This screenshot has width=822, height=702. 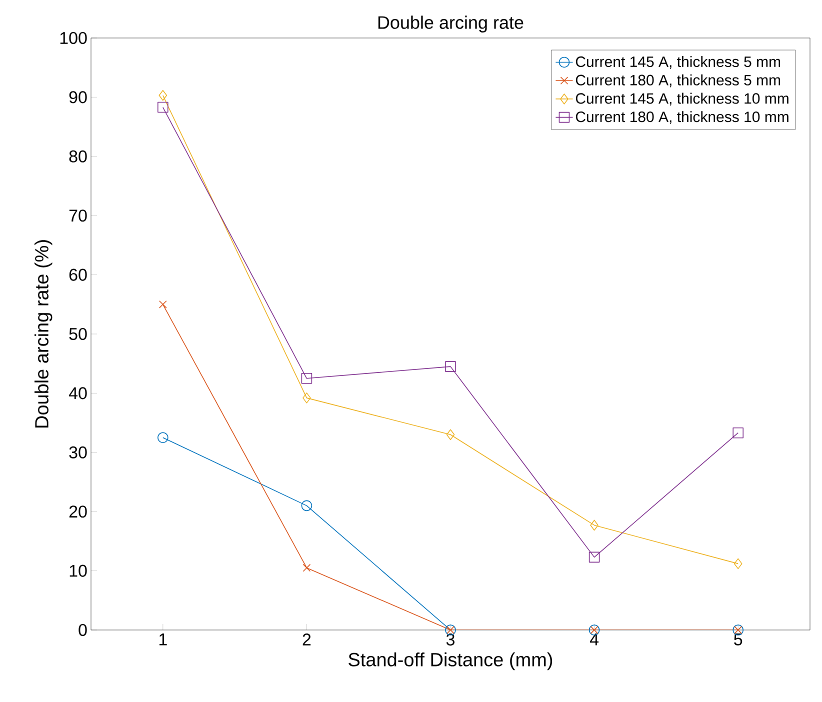 What do you see at coordinates (163, 640) in the screenshot?
I see `x-tick-label: 1` at bounding box center [163, 640].